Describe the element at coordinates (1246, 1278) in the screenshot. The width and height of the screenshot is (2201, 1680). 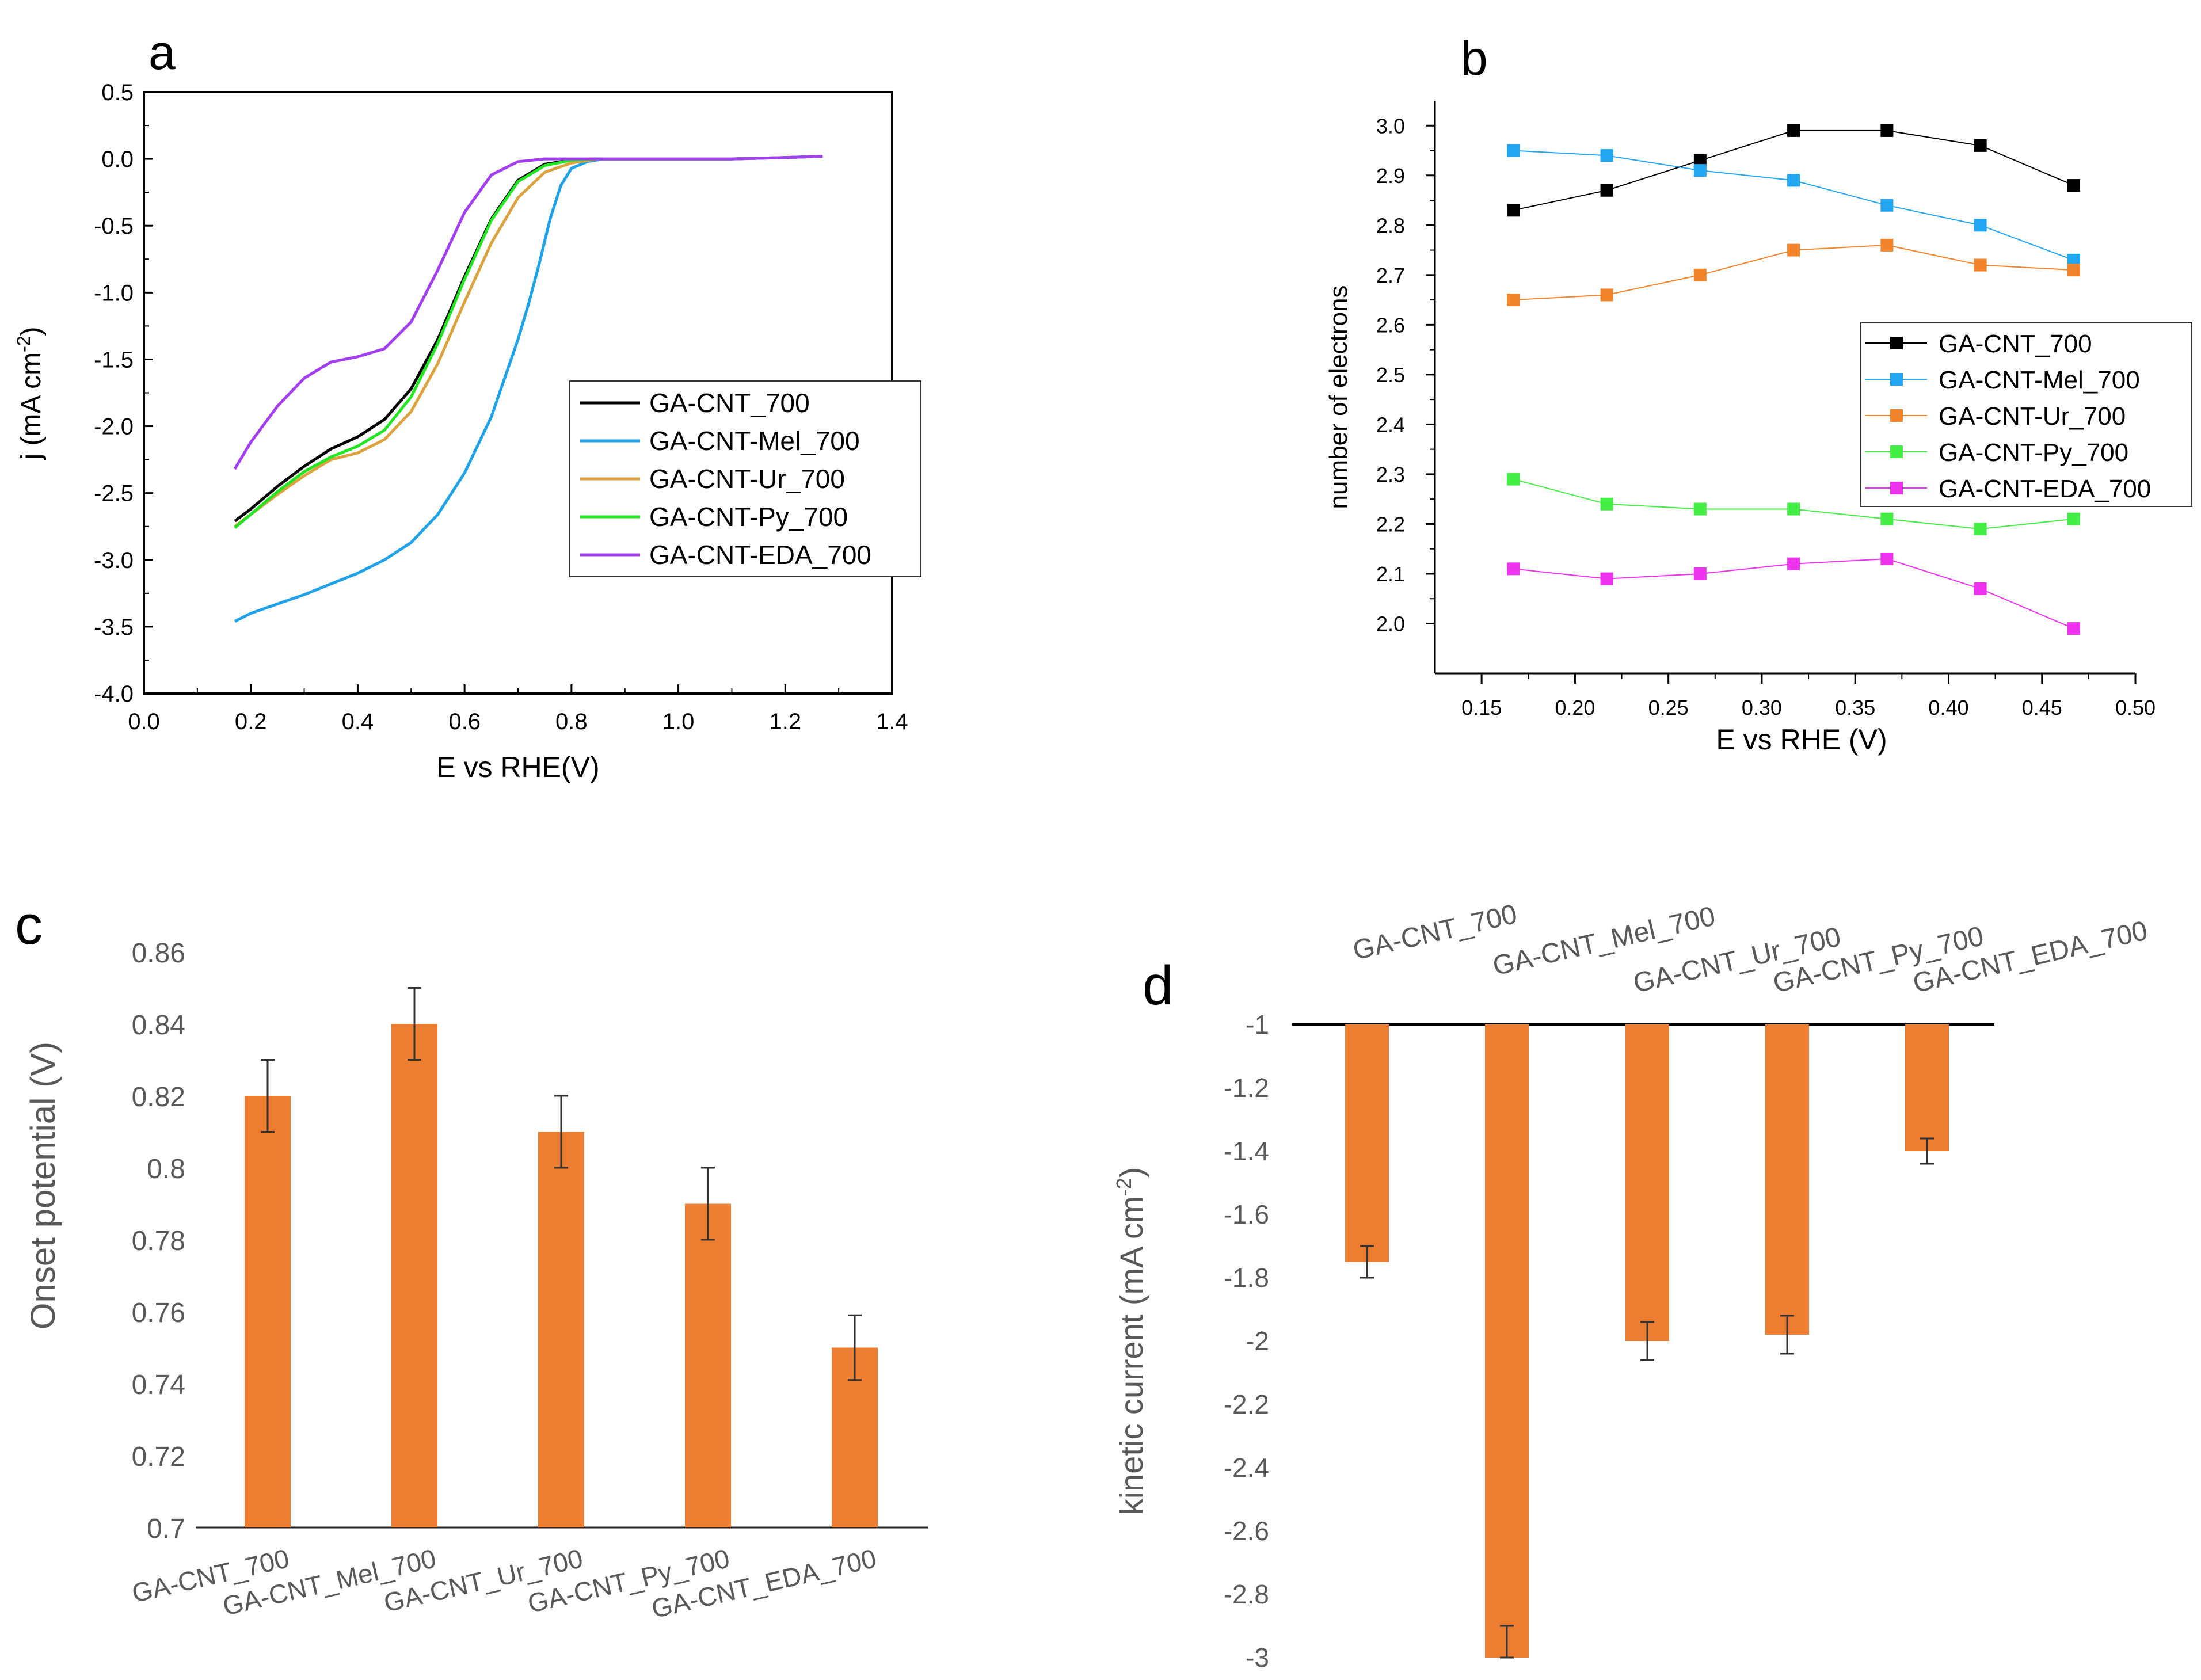
I see `panel-d-y-tick-label: -1.8` at that location.